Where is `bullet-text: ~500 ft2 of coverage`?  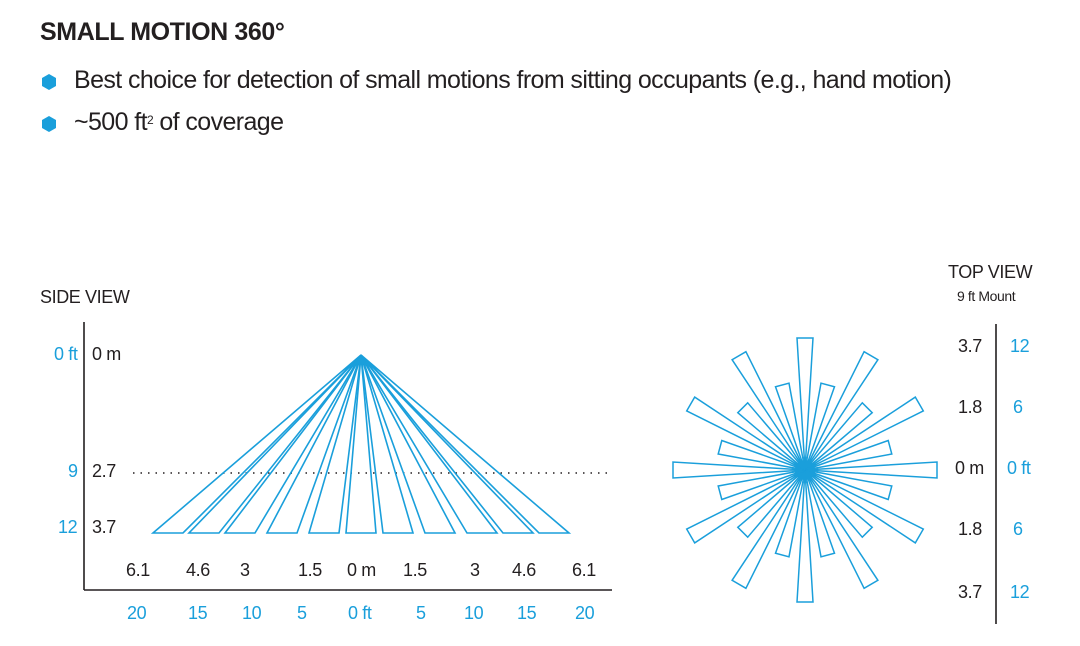
bullet-text: ~500 ft2 of coverage is located at coordinates (179, 122).